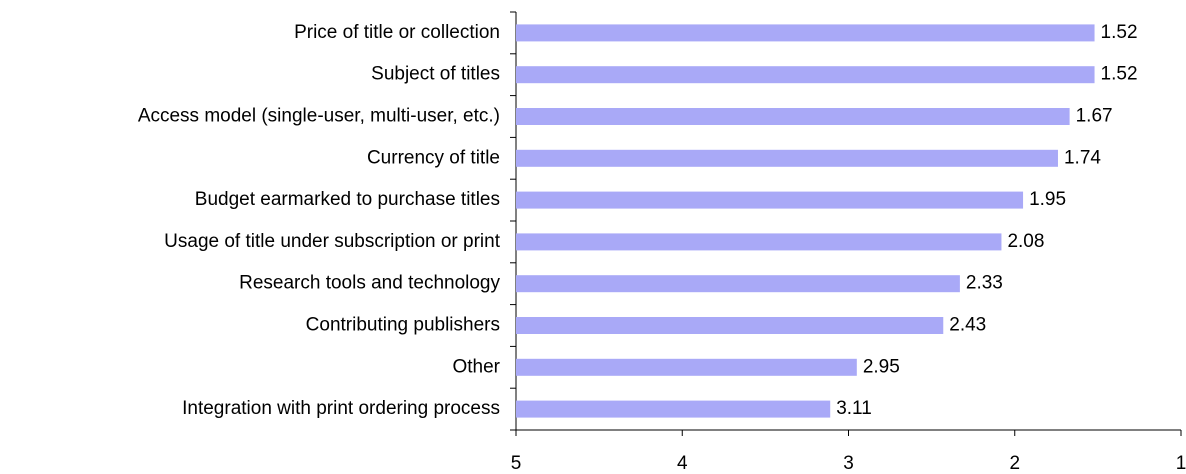 The image size is (1186, 474). What do you see at coordinates (435, 74) in the screenshot?
I see `y-tick-label: Subject of titles` at bounding box center [435, 74].